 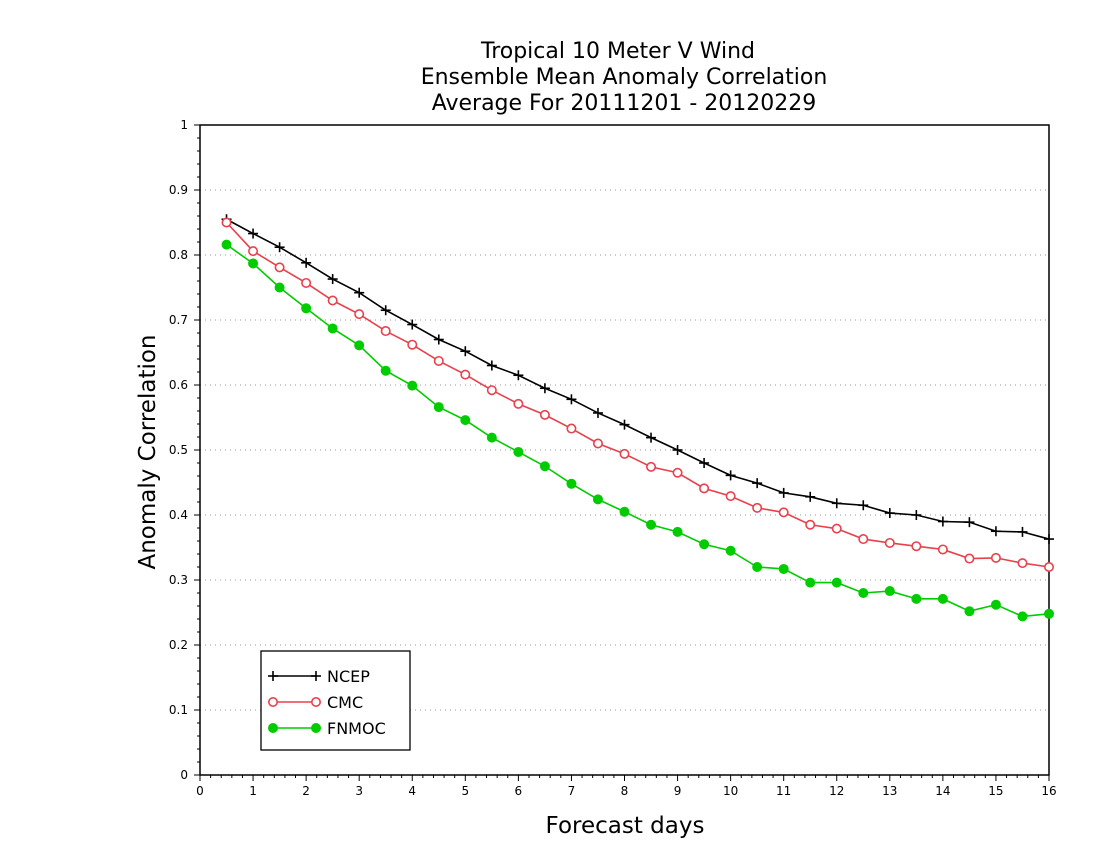 I want to click on x-tick-label: 7, so click(x=572, y=791).